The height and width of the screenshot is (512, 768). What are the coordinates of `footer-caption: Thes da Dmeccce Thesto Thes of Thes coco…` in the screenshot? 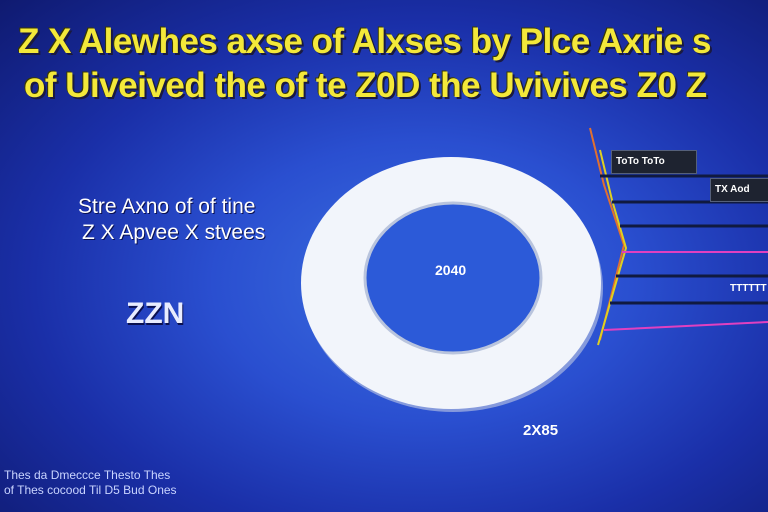 It's located at (119, 483).